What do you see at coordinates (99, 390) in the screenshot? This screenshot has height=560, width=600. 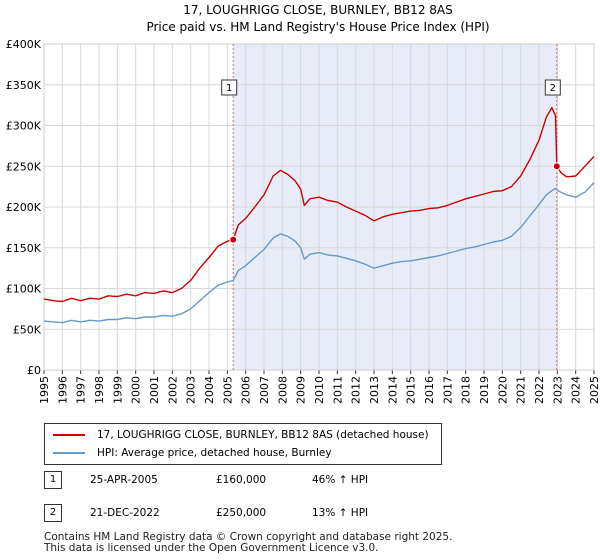 I see `x-tick-label: 1998` at bounding box center [99, 390].